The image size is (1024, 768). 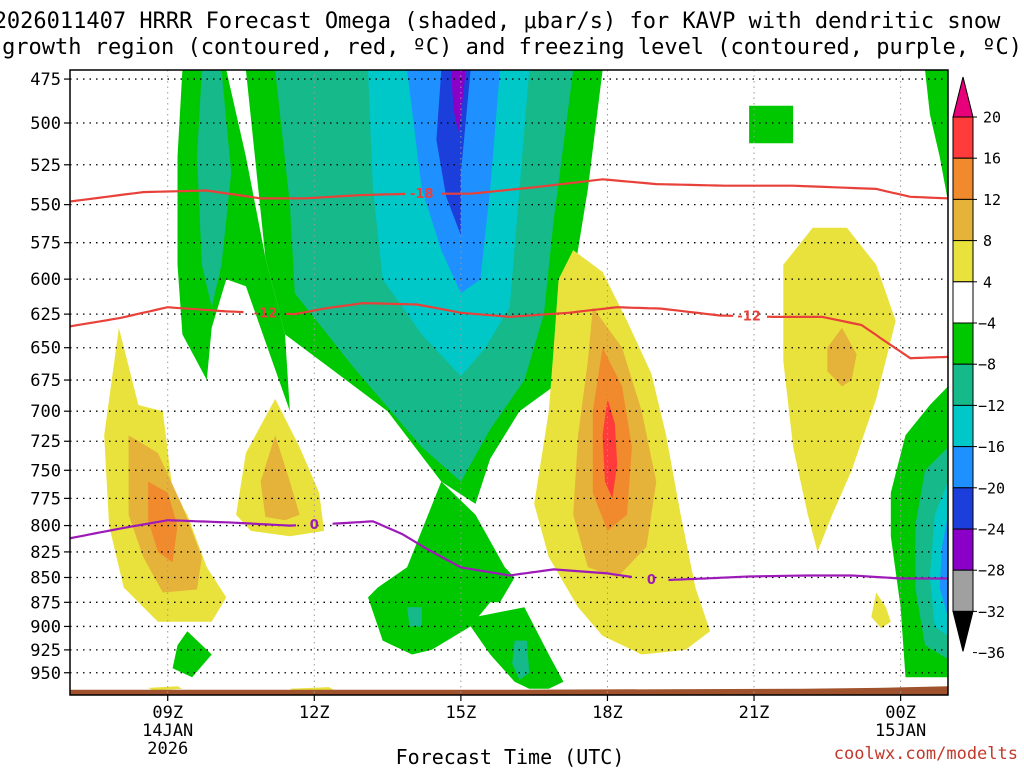 What do you see at coordinates (963, 631) in the screenshot?
I see `colorbar-bottom-arrow` at bounding box center [963, 631].